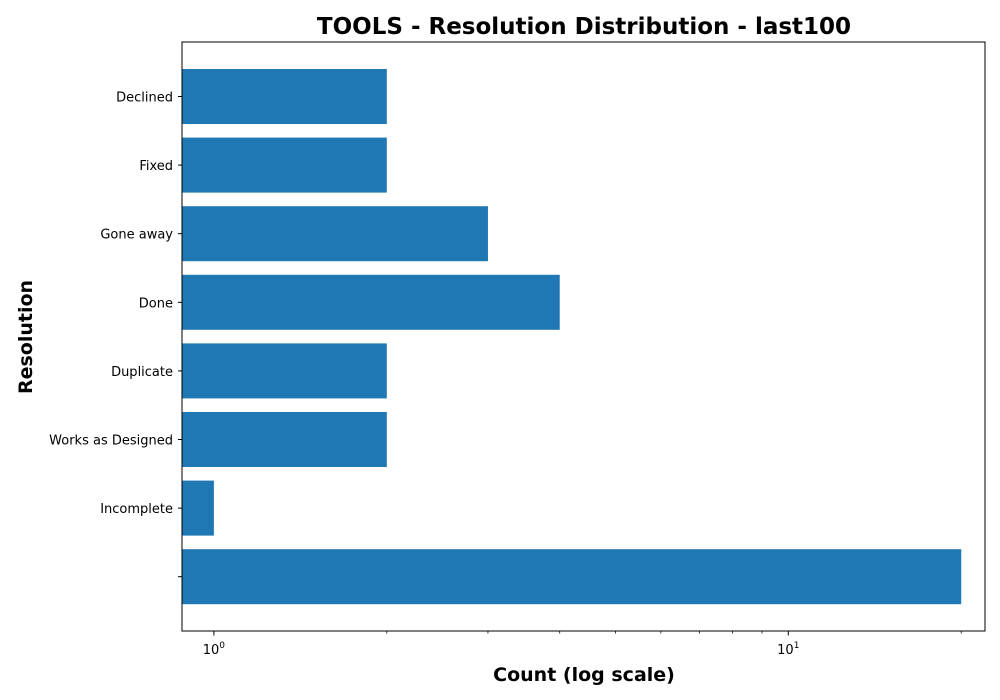 This screenshot has height=700, width=1000. Describe the element at coordinates (136, 509) in the screenshot. I see `y-tick-label: Incomplete` at that location.